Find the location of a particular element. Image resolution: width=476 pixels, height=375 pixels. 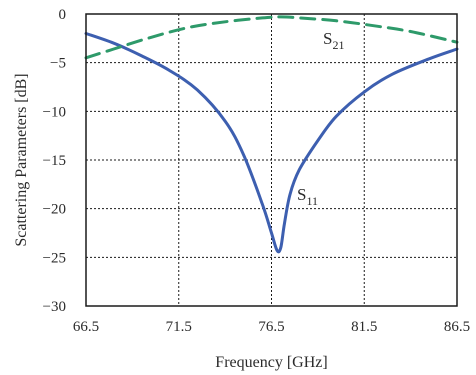

y-axis-title: Scattering Parameters [dB] is located at coordinates (21, 159).